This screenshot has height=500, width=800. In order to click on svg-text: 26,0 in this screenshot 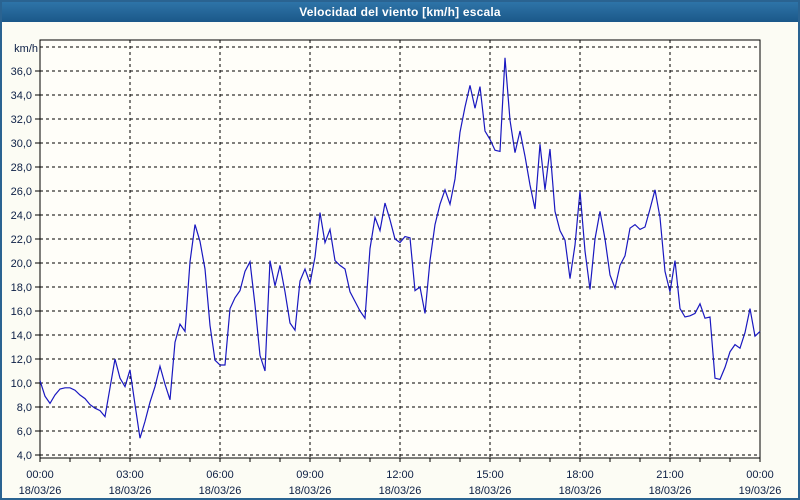, I will do `click(21, 192)`.